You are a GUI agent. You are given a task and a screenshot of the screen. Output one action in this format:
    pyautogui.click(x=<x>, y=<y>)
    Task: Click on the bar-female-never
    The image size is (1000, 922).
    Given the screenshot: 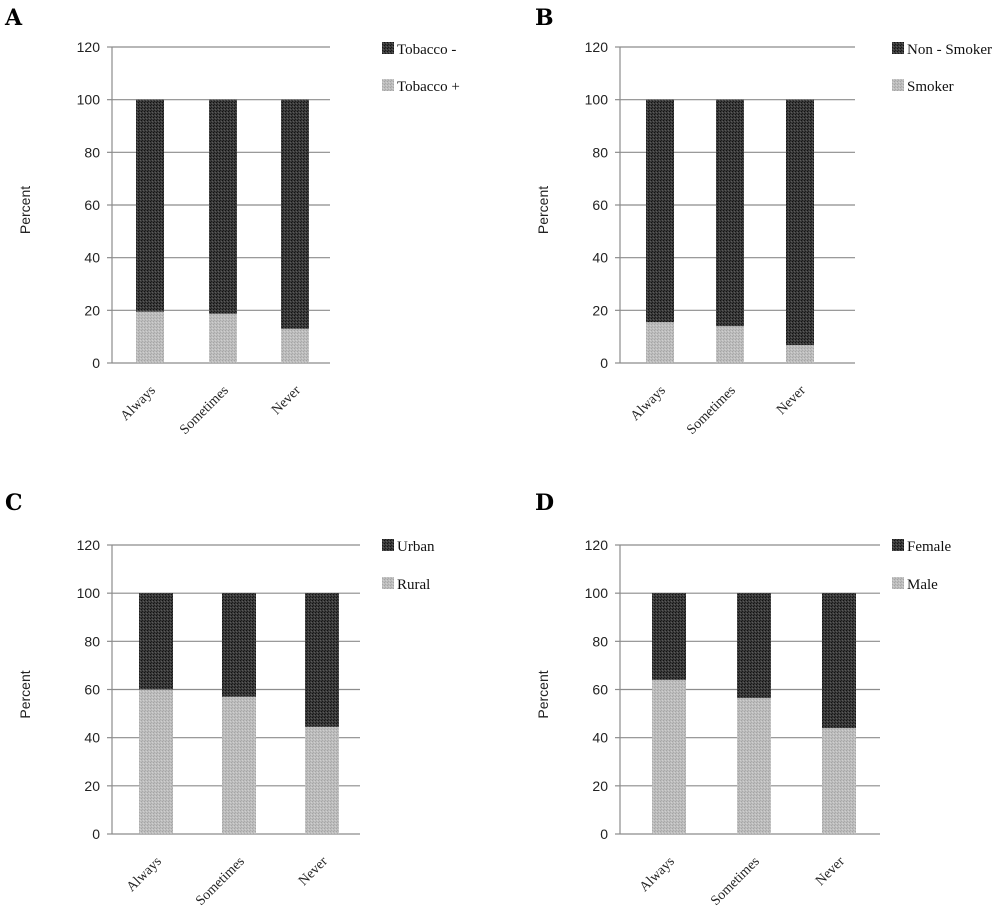 What is the action you would take?
    pyautogui.click(x=839, y=661)
    